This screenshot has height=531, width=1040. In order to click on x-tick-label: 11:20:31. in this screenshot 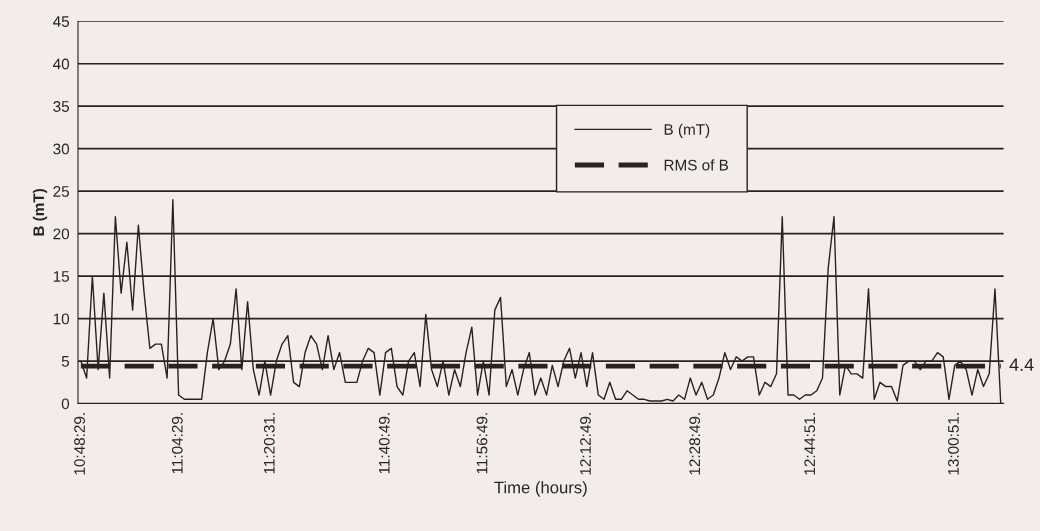, I will do `click(269, 443)`.